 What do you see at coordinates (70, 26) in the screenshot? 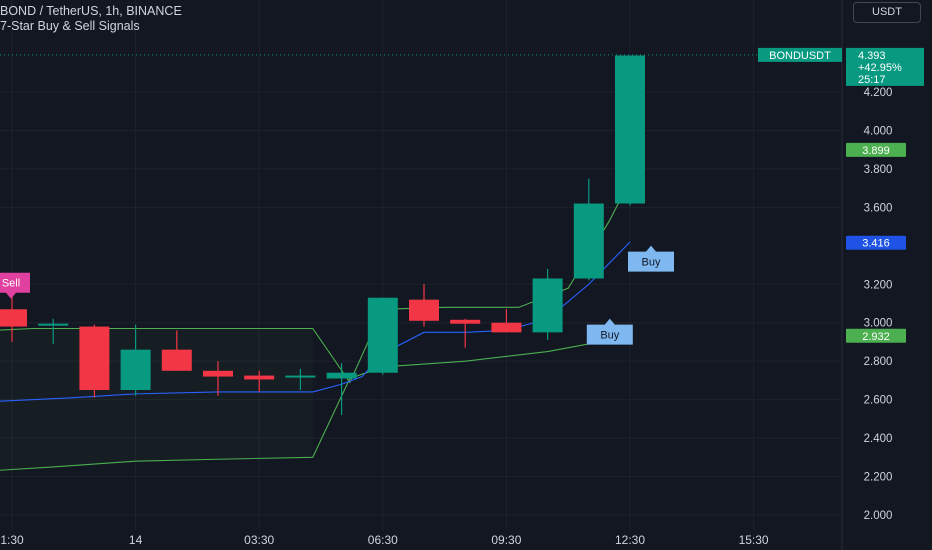
I see `indicator-title: 7-Star Buy & Sell Signals` at bounding box center [70, 26].